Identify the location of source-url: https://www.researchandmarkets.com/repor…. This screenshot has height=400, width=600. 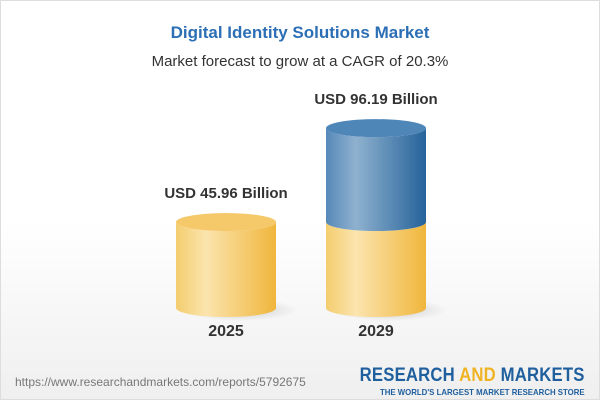
(160, 382).